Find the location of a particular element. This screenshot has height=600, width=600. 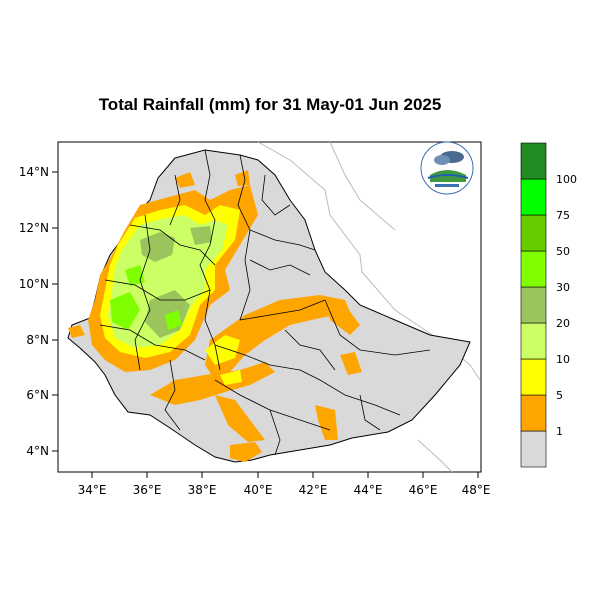

x-axis is located at coordinates (285, 475).